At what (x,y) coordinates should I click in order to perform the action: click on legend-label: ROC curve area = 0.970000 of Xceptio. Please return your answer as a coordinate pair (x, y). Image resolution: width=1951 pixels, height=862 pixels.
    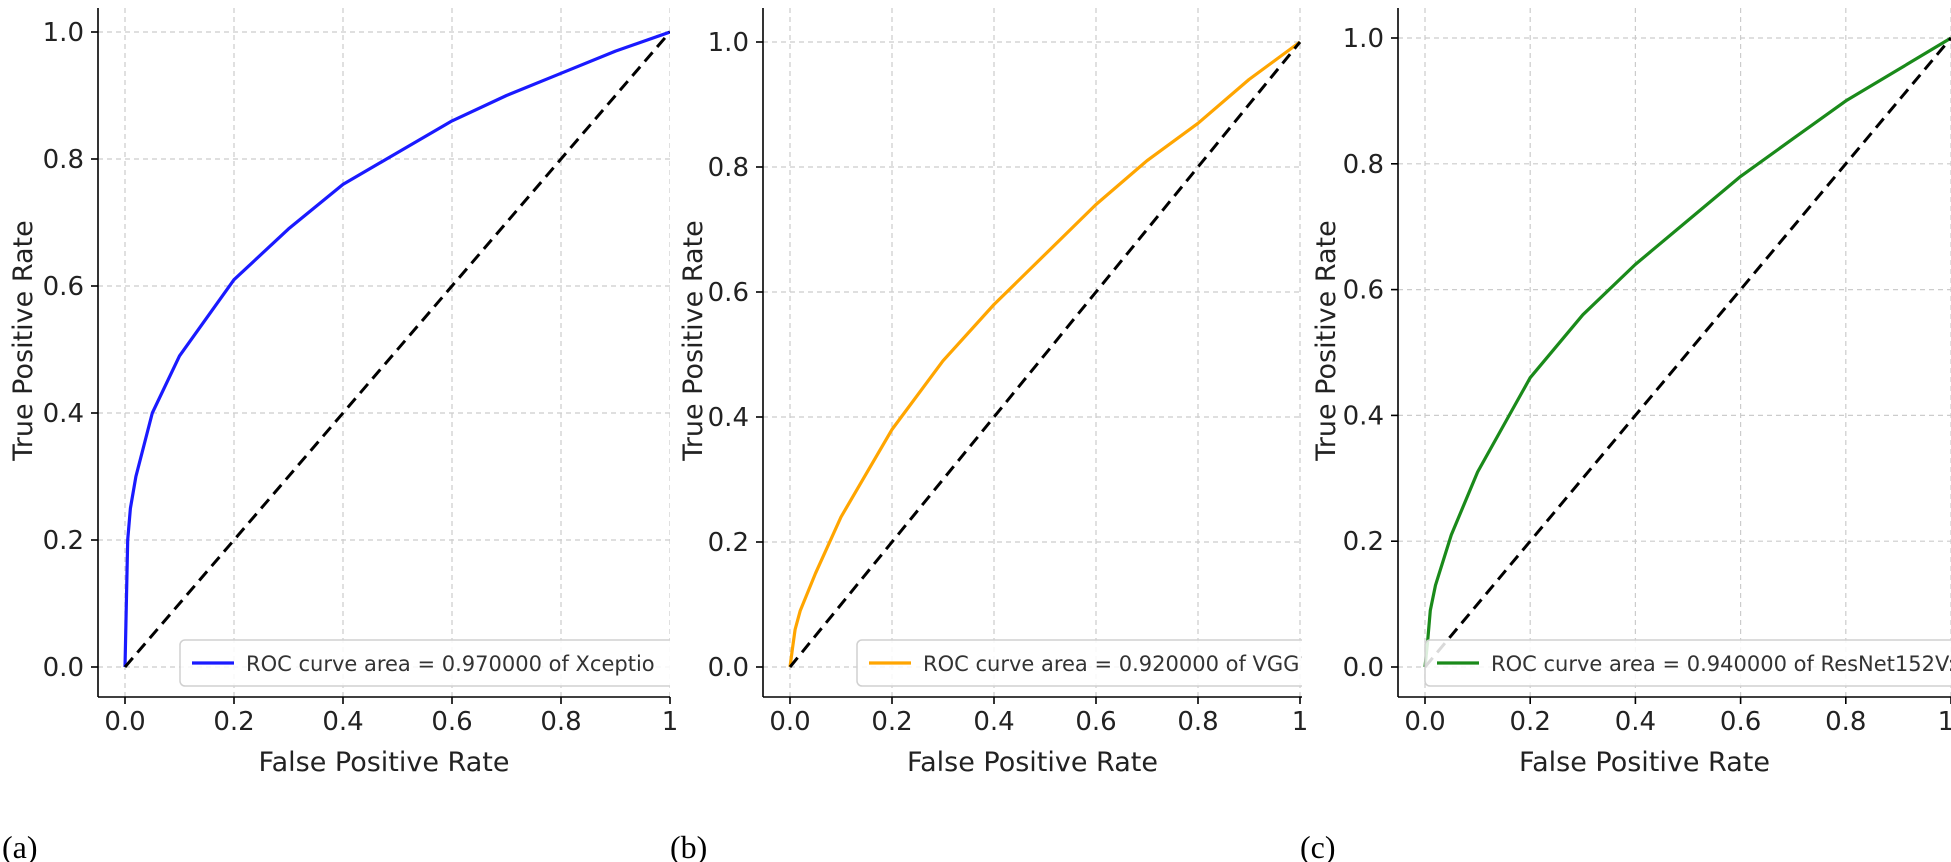
    Looking at the image, I should click on (450, 664).